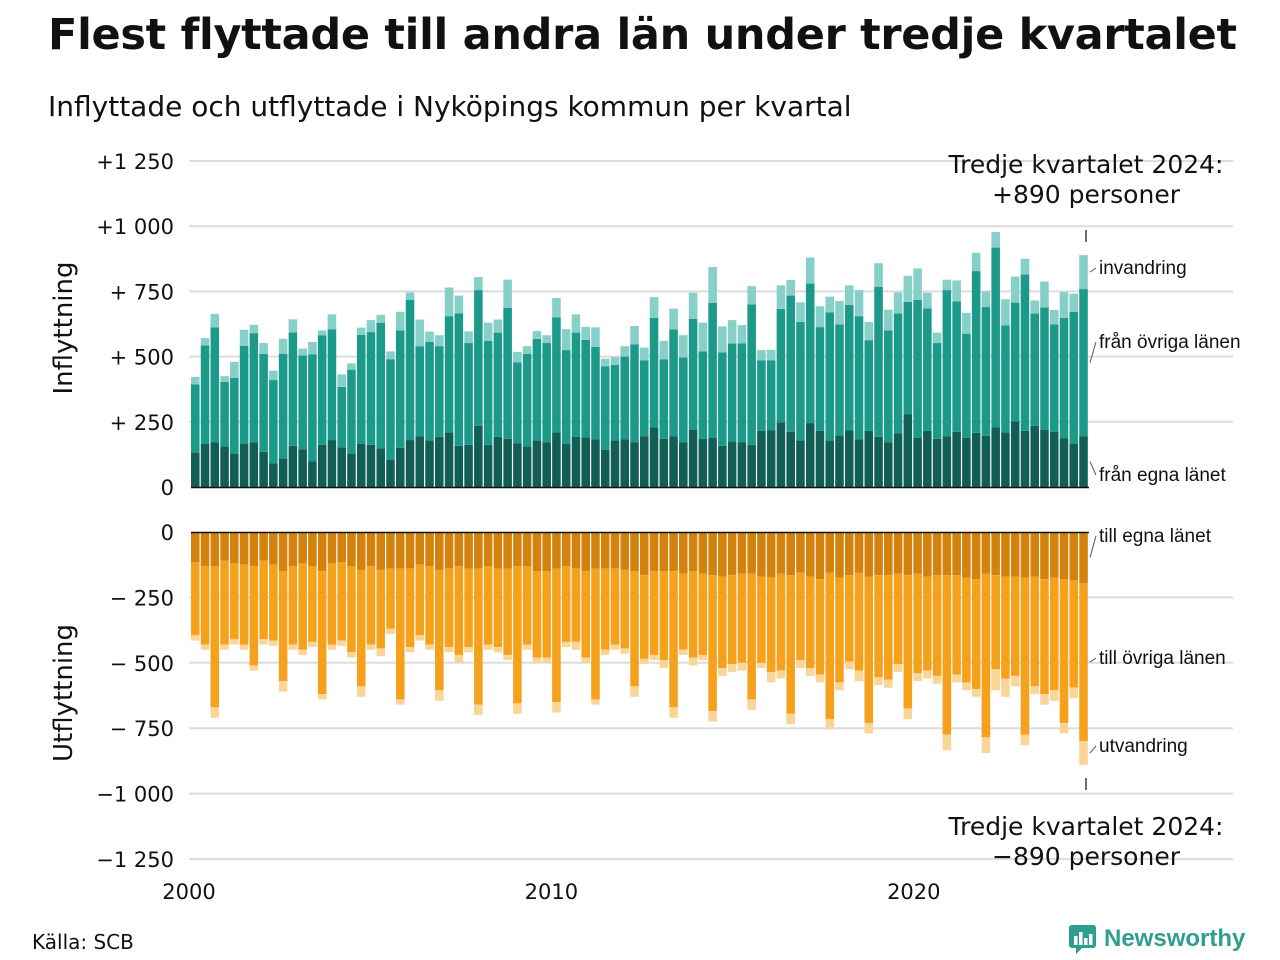  Describe the element at coordinates (135, 795) in the screenshot. I see `bottom-y-tick-label: −1 000` at that location.